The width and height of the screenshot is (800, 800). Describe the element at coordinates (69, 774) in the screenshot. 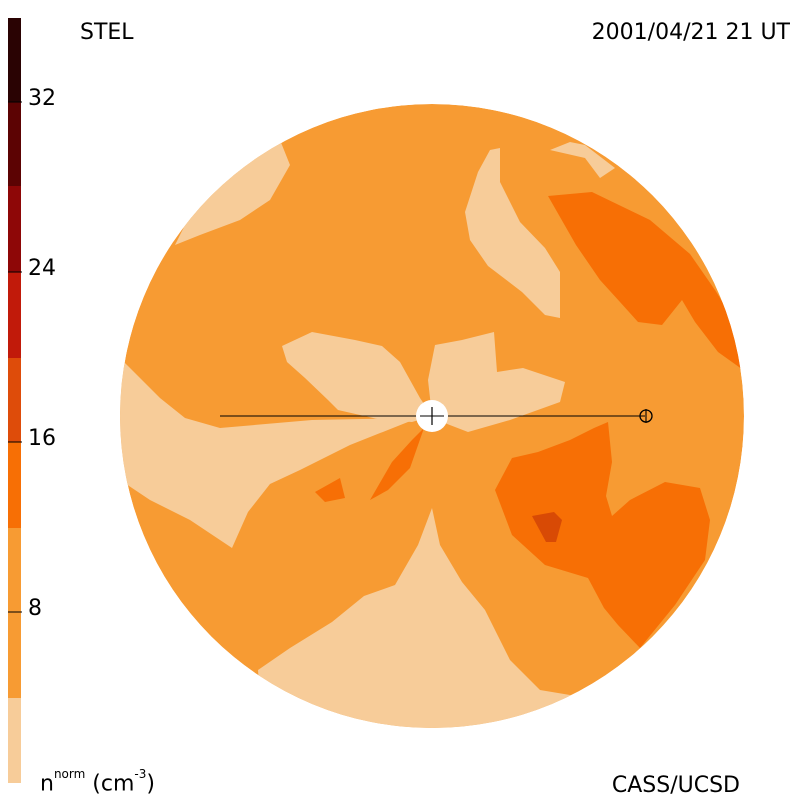

I see `unit-superscript: norm` at that location.